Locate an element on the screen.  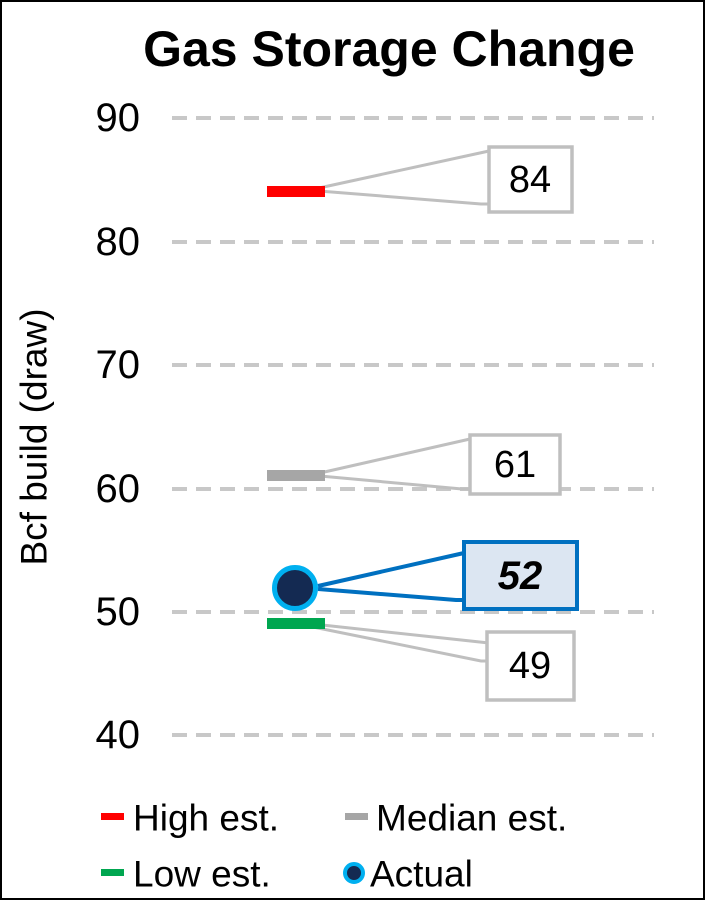
high-callout-box is located at coordinates (530, 179).